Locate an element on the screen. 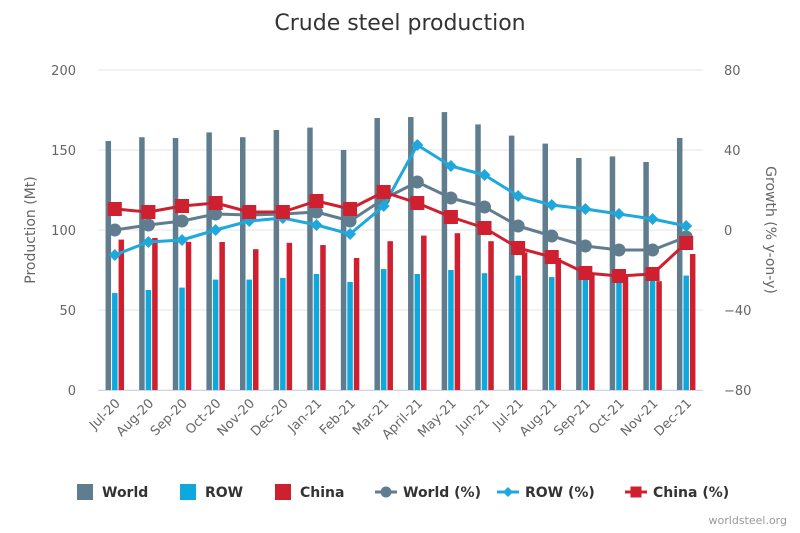 Image resolution: width=800 pixels, height=533 pixels. legend-item-china: China (%) is located at coordinates (677, 493).